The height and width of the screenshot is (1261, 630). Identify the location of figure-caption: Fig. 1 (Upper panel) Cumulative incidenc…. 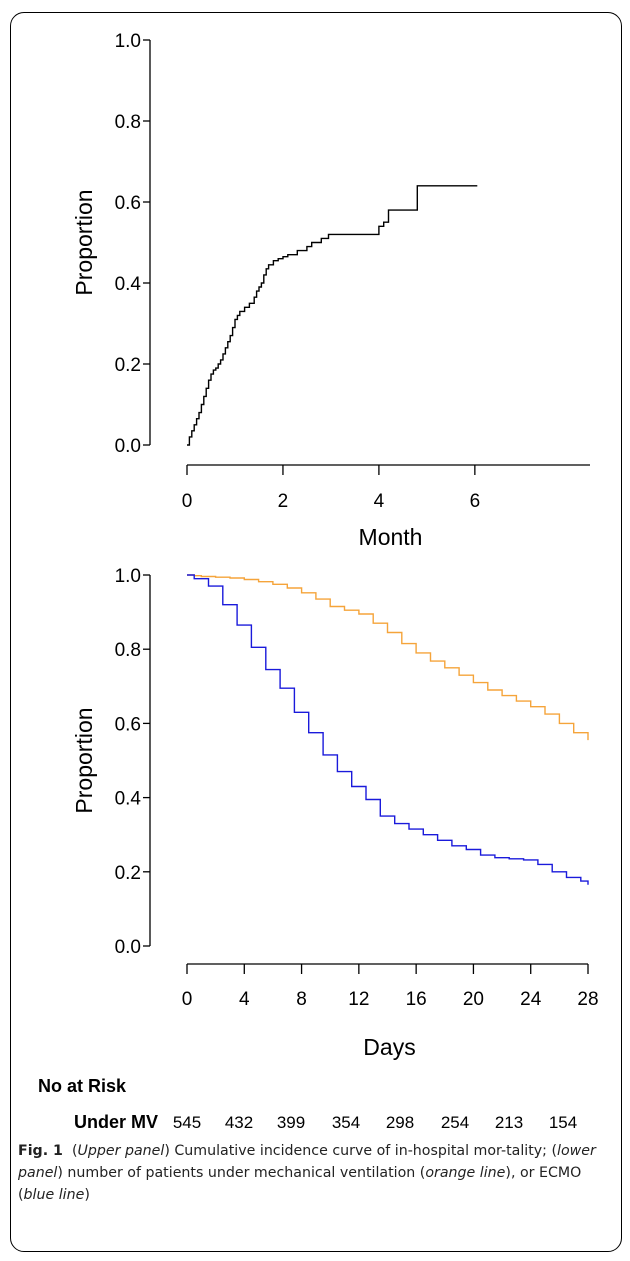
(313, 1173).